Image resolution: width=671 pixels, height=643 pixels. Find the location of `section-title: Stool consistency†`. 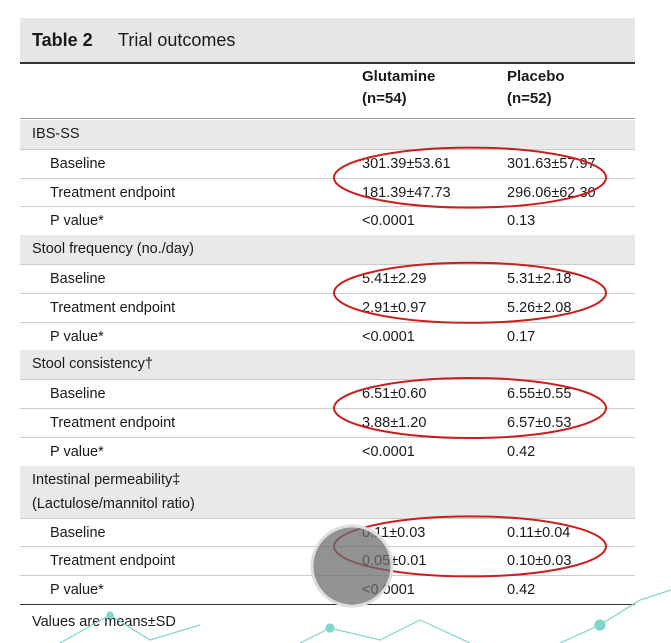

section-title: Stool consistency† is located at coordinates (92, 364).